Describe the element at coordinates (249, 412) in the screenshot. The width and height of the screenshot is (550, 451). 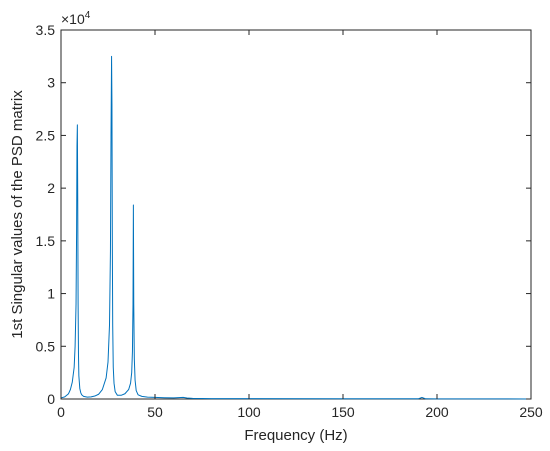
I see `x-tick-label: 100` at that location.